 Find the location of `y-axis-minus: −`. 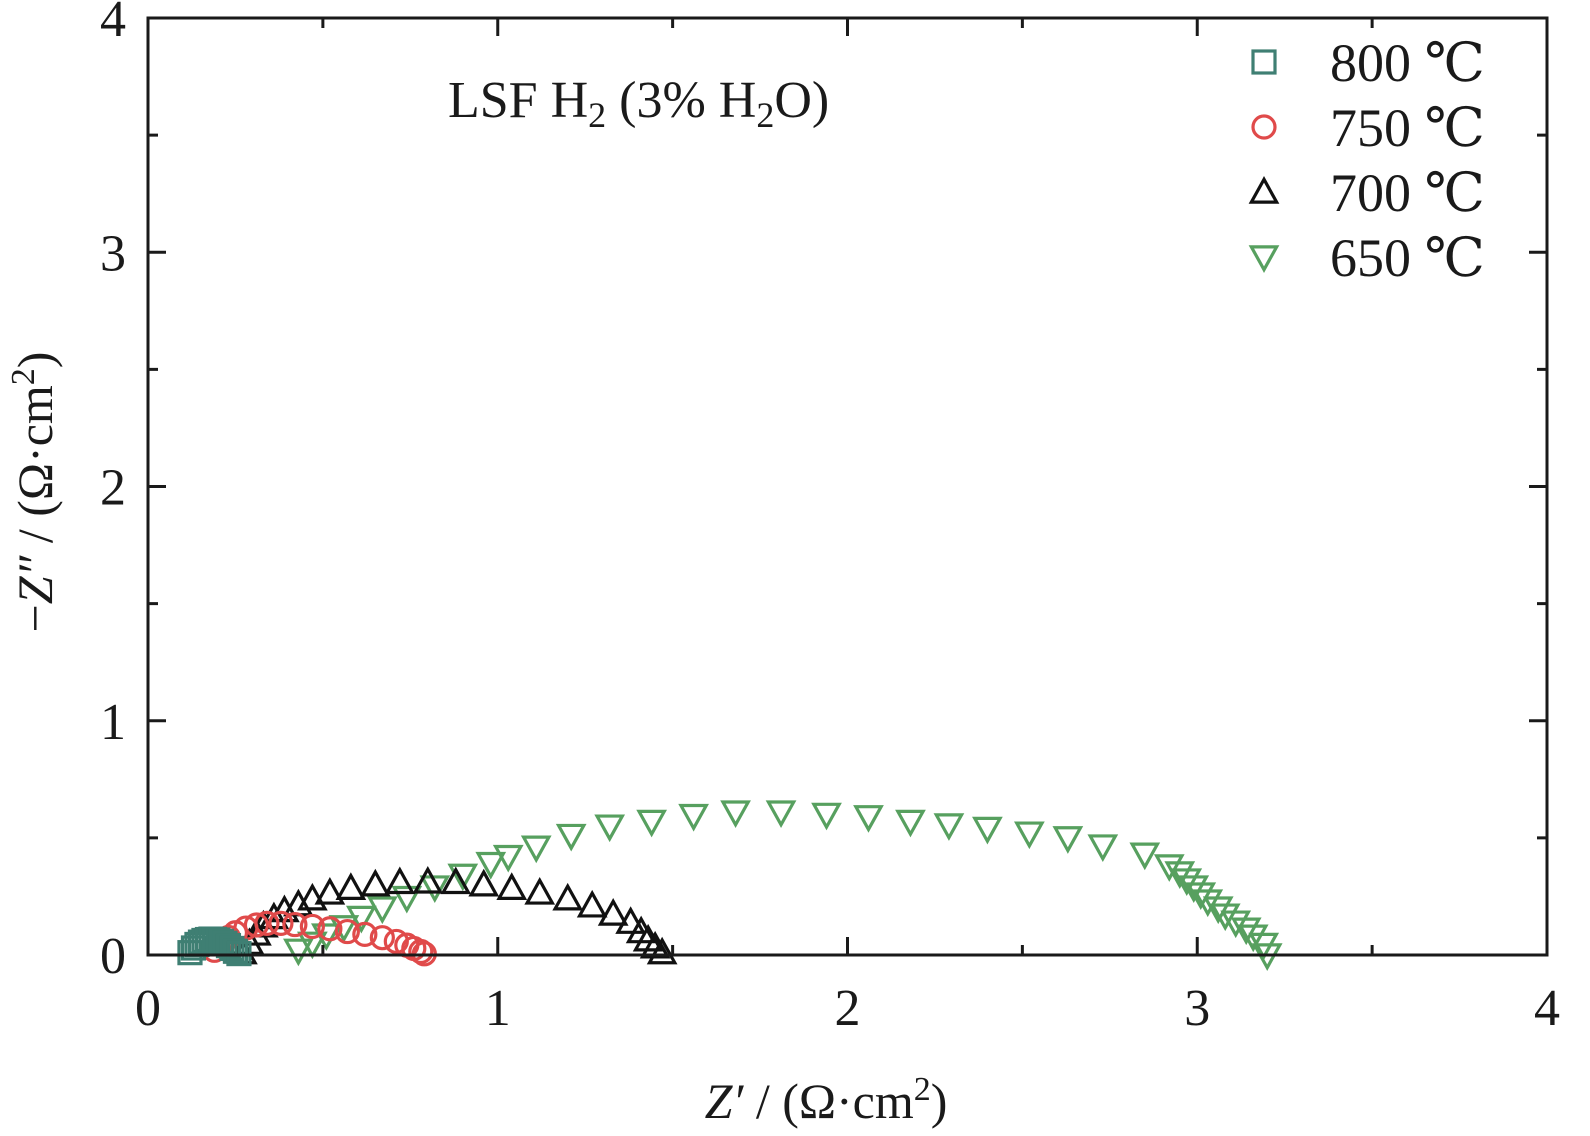

y-axis-minus: − is located at coordinates (35, 618).